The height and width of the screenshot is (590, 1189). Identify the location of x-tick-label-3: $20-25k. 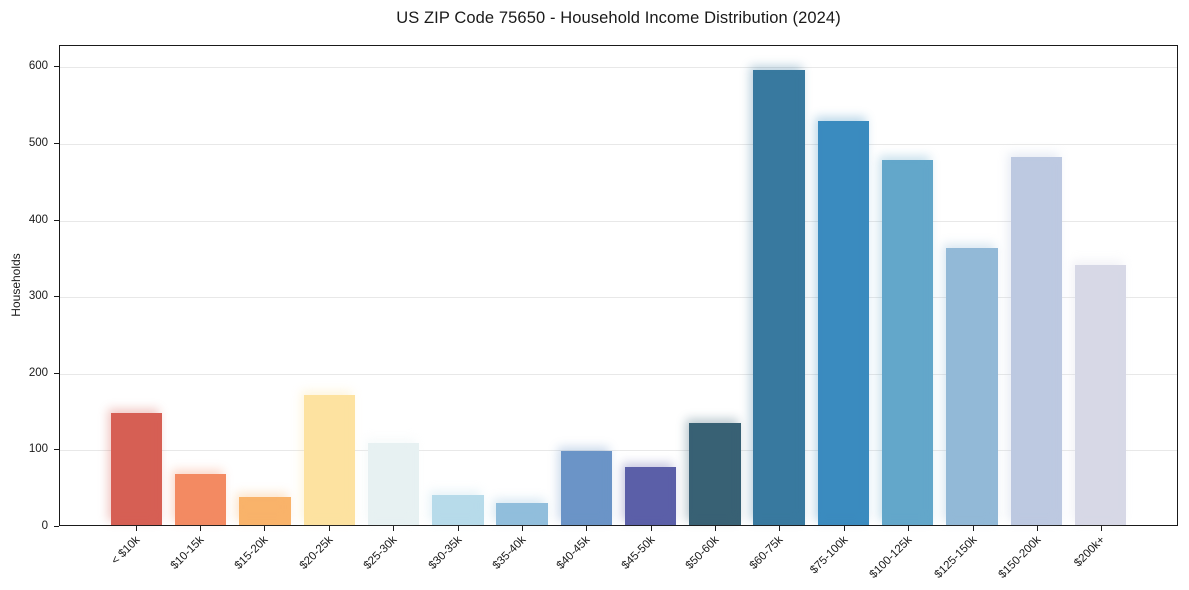
(316, 553).